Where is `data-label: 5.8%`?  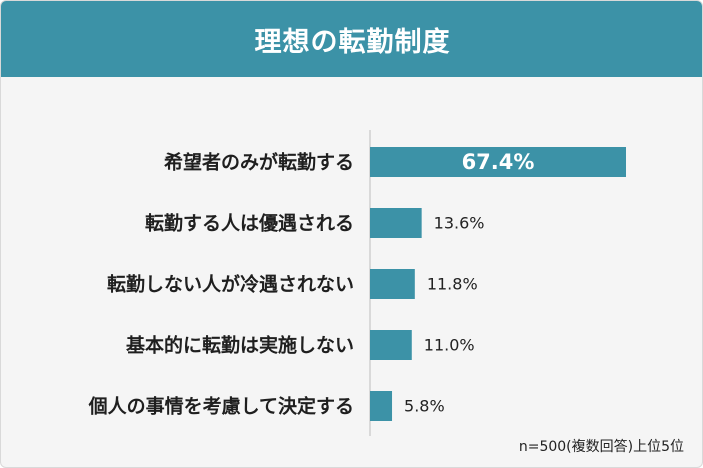
data-label: 5.8% is located at coordinates (424, 406).